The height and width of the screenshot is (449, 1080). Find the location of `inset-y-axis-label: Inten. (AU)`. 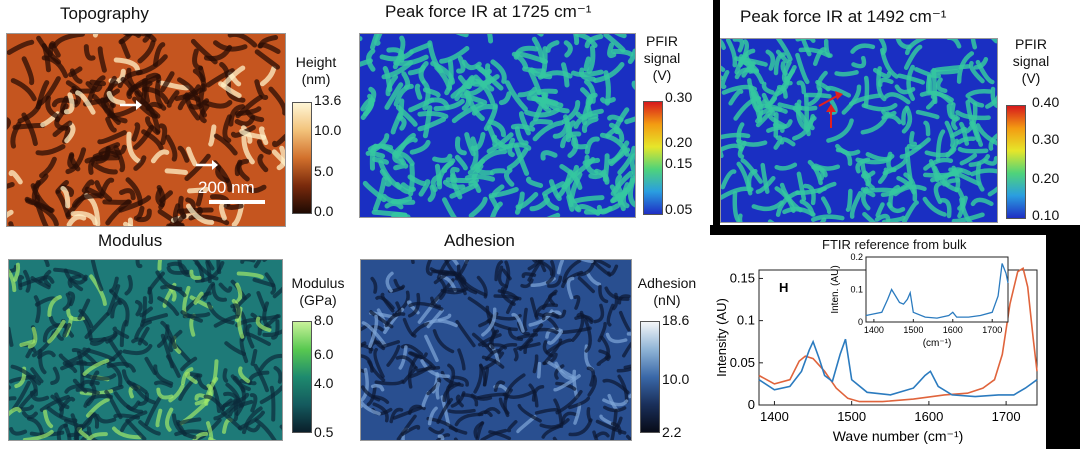

inset-y-axis-label: Inten. (AU) is located at coordinates (835, 289).